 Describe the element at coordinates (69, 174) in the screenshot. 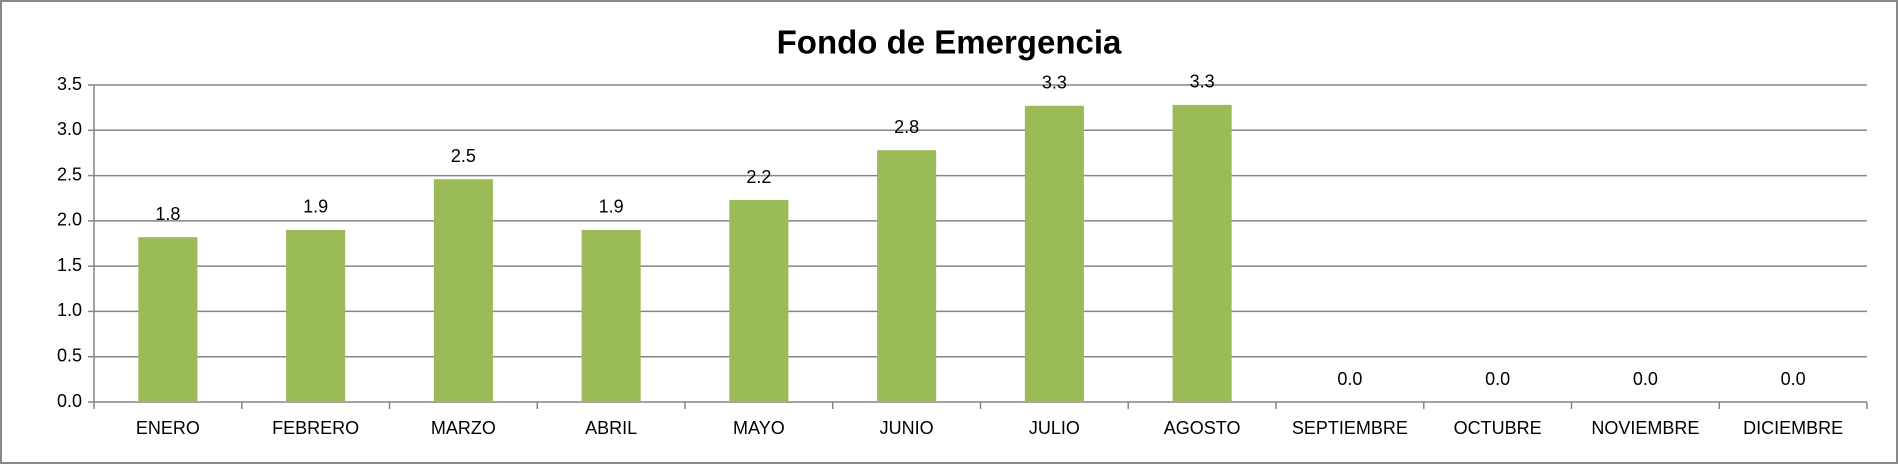

I see `y-tick-label: 2.5` at that location.